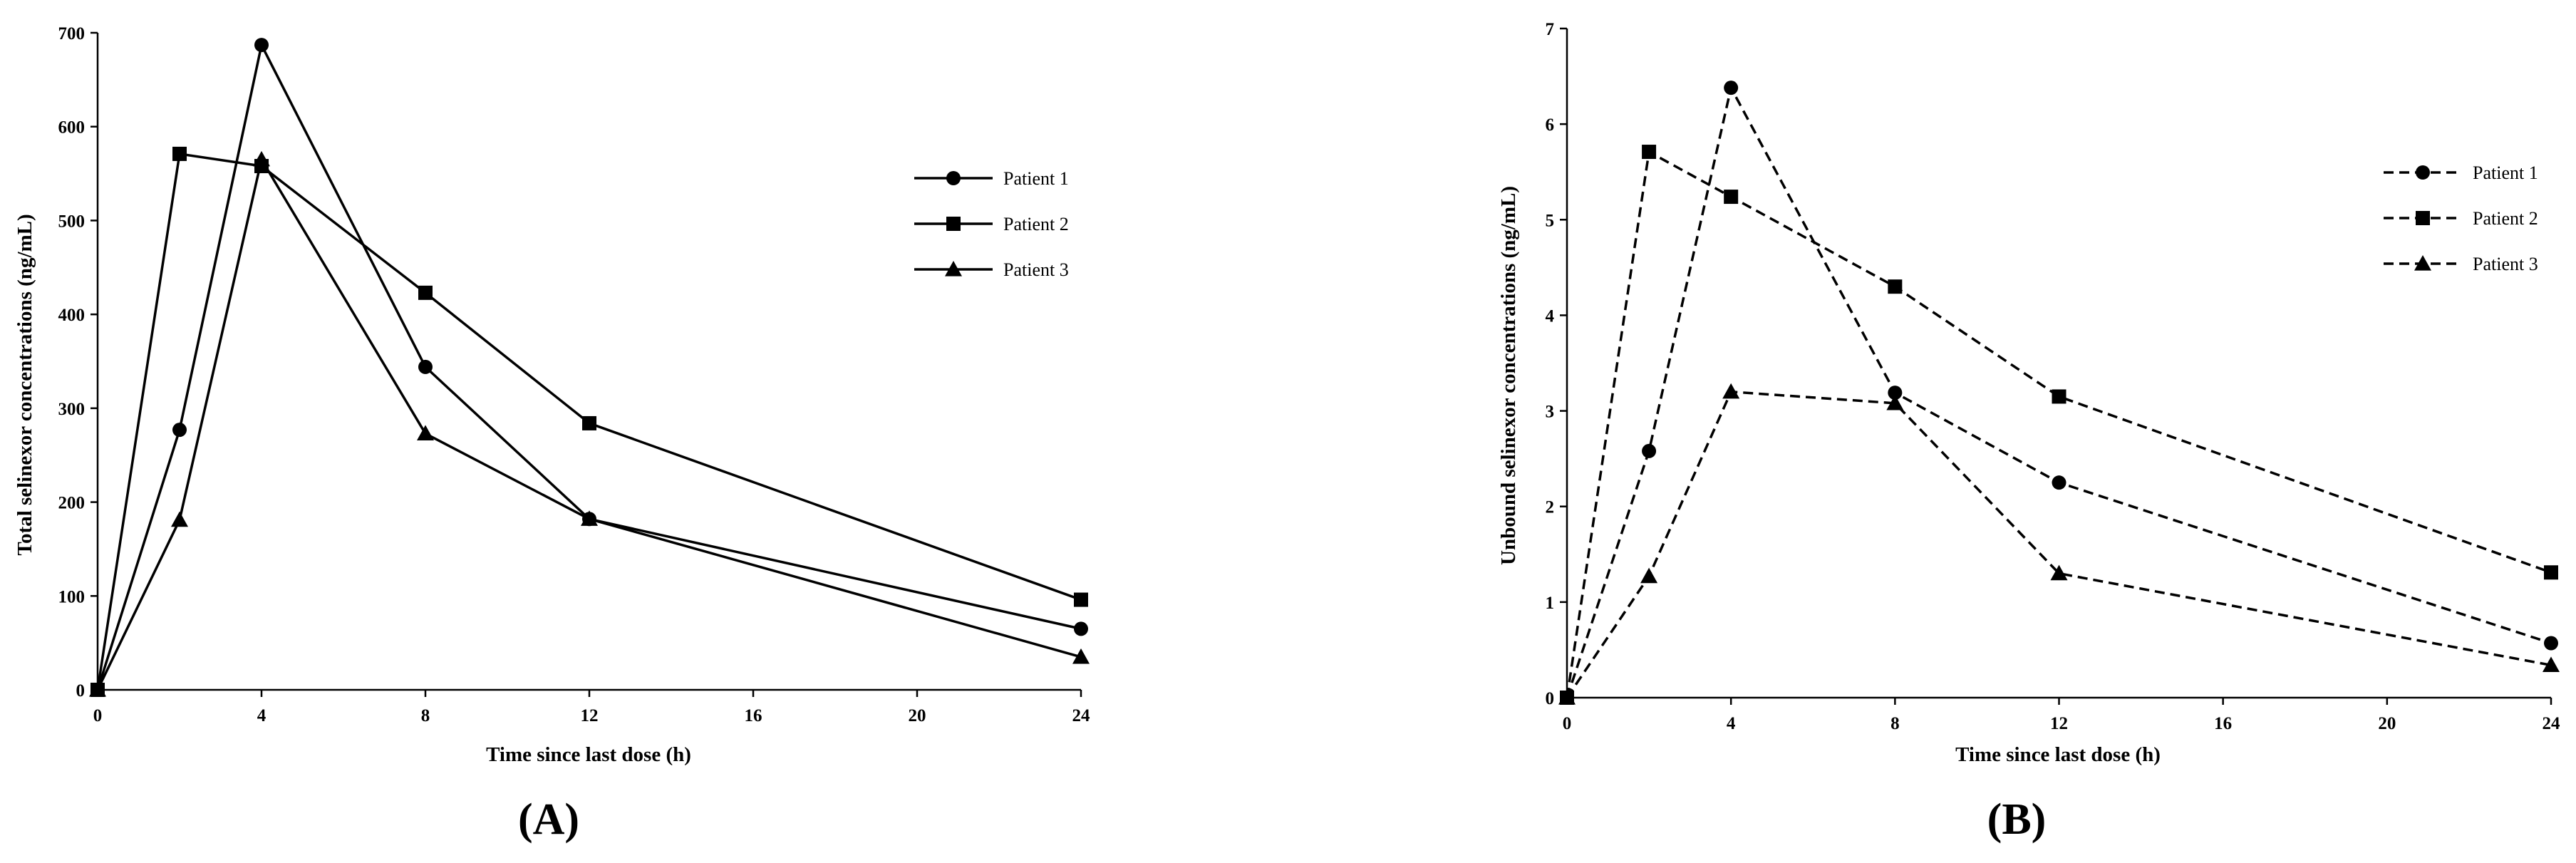  I want to click on y-tick-label: 3, so click(1551, 413).